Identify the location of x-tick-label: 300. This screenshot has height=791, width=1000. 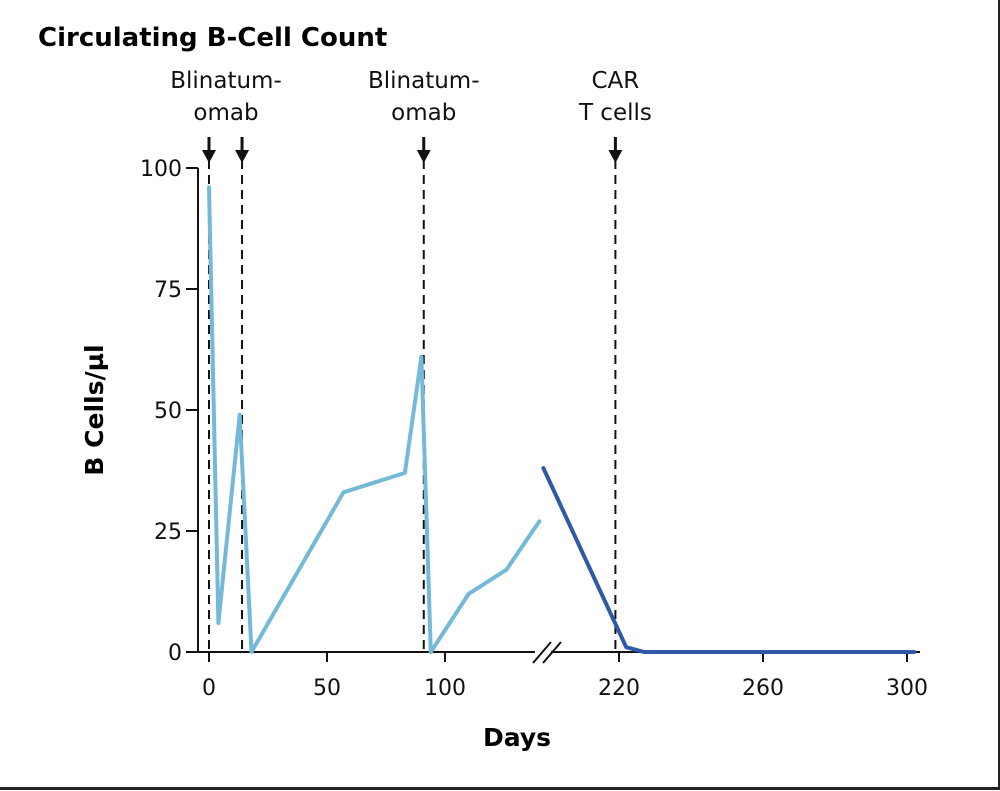
(907, 688).